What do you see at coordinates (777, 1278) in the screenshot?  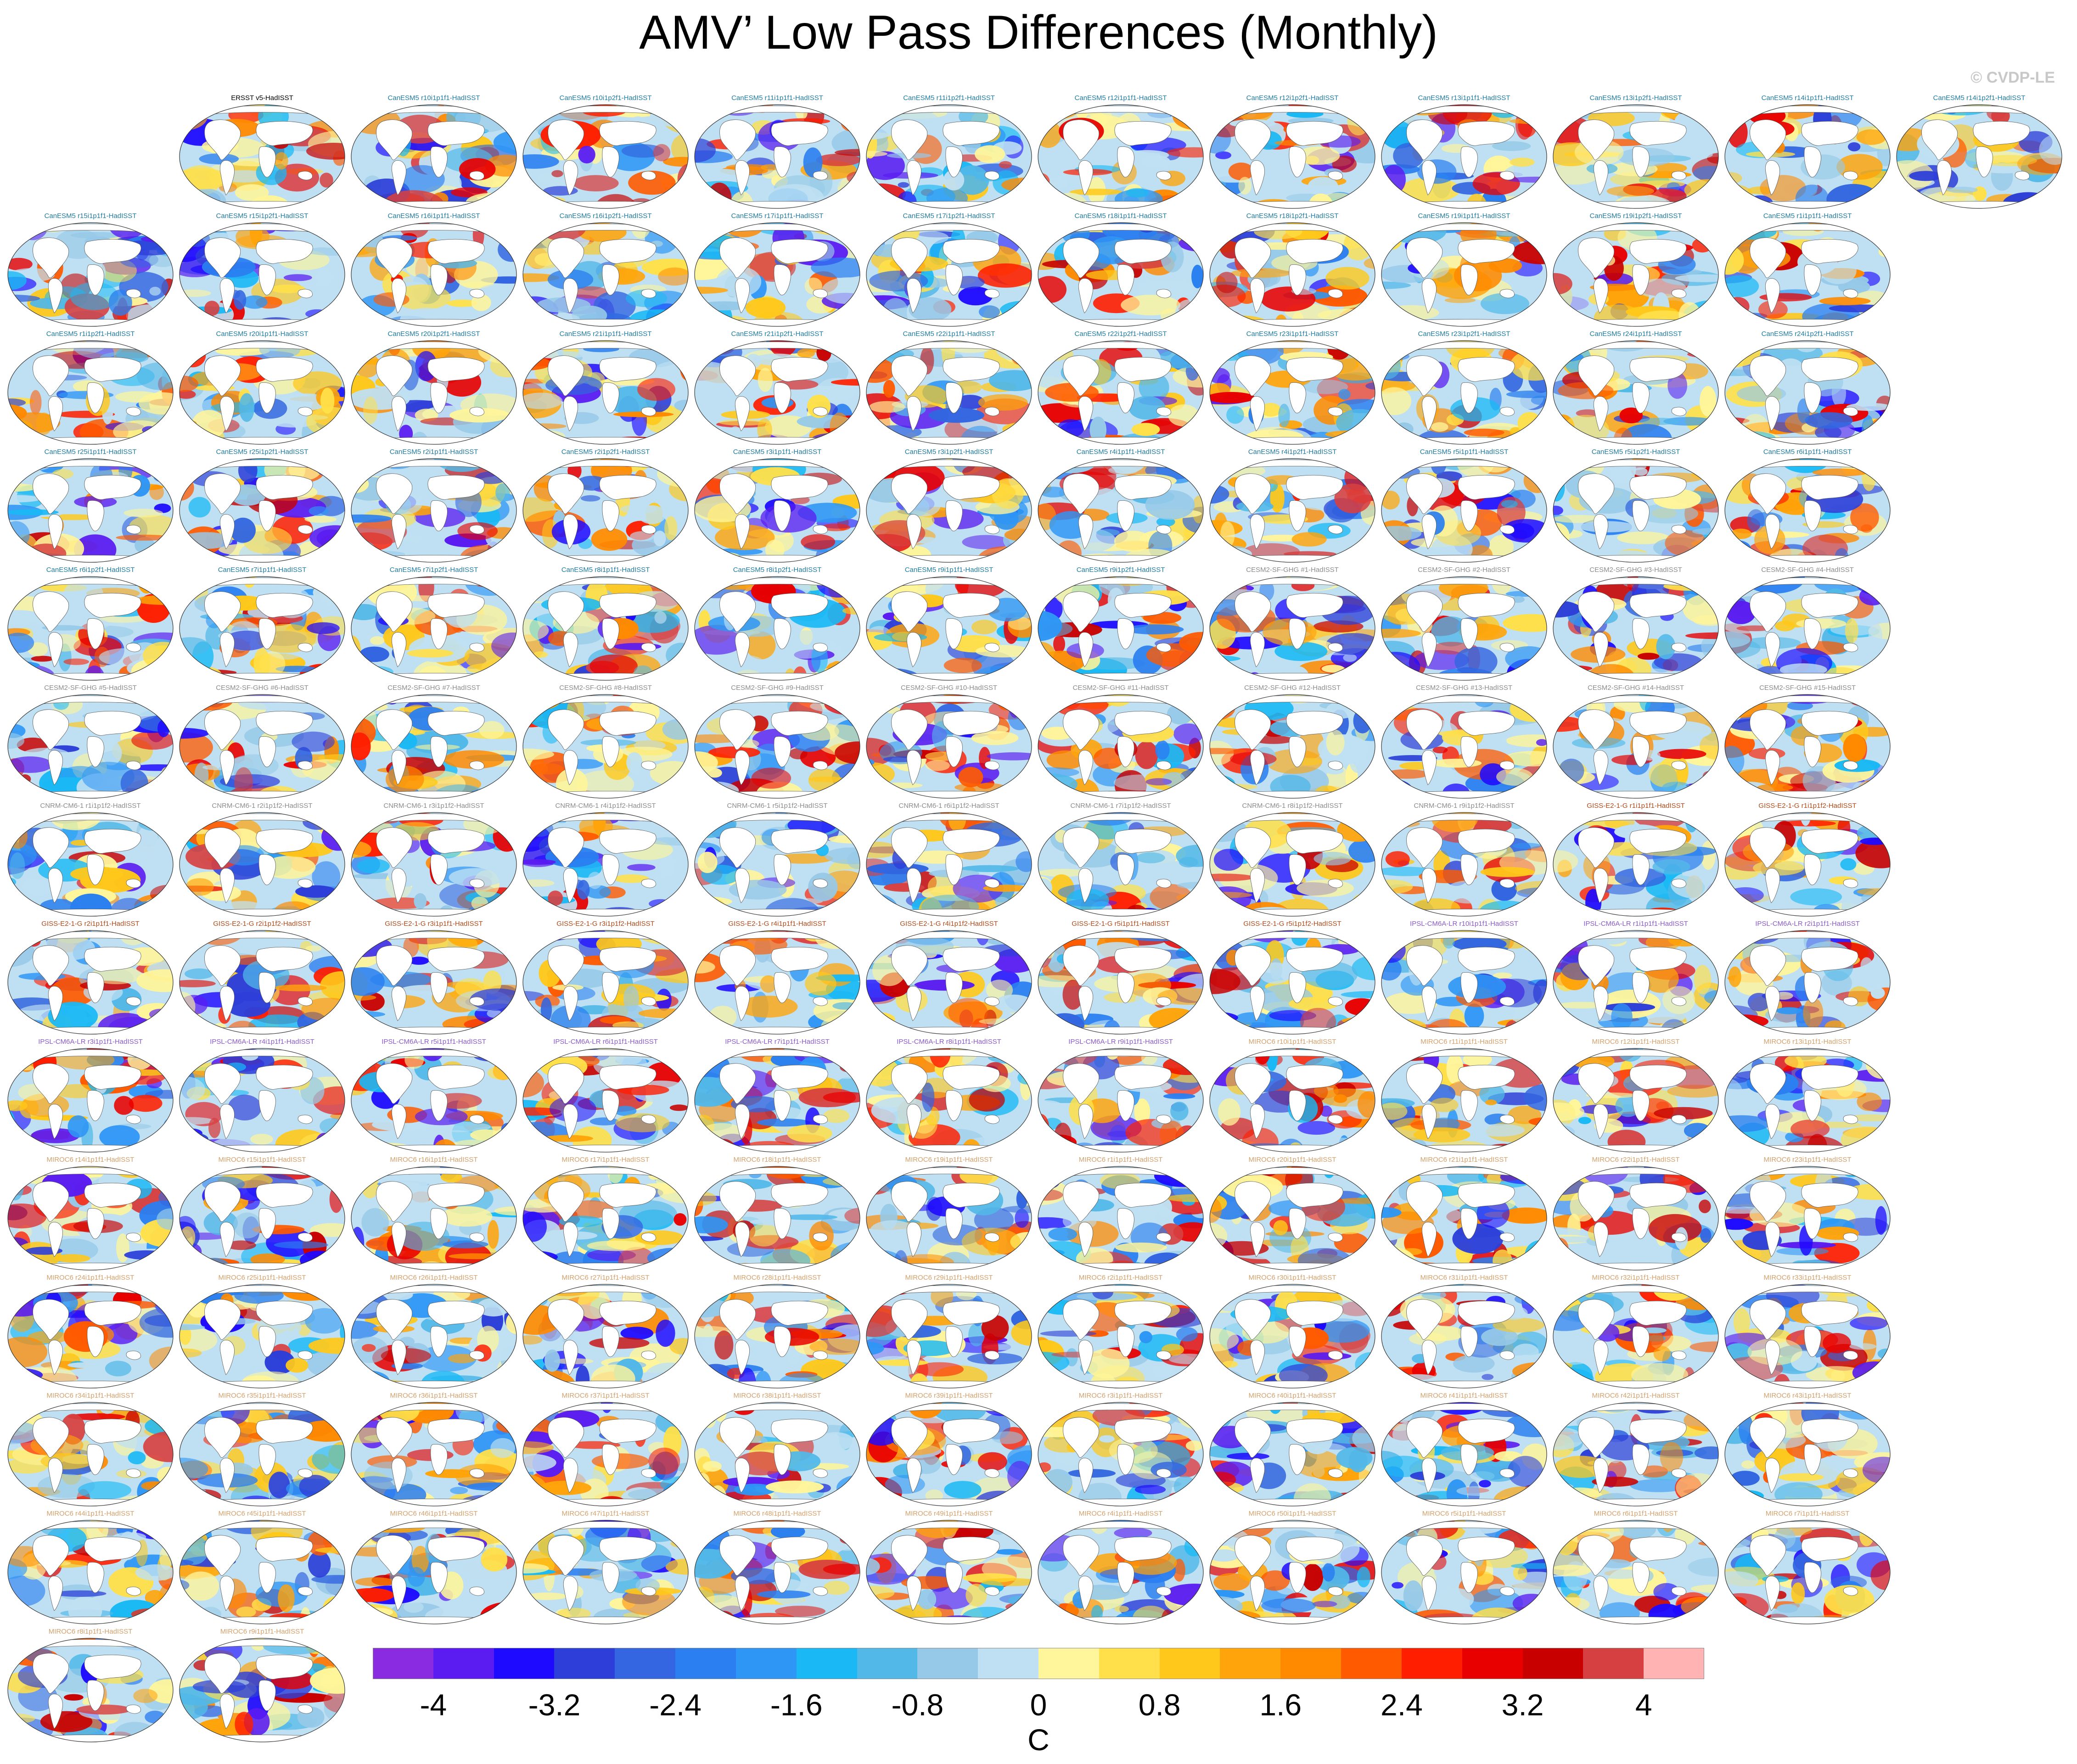 I see `map-panel-label: MIROC6 r28i1p1f1-HadISST` at bounding box center [777, 1278].